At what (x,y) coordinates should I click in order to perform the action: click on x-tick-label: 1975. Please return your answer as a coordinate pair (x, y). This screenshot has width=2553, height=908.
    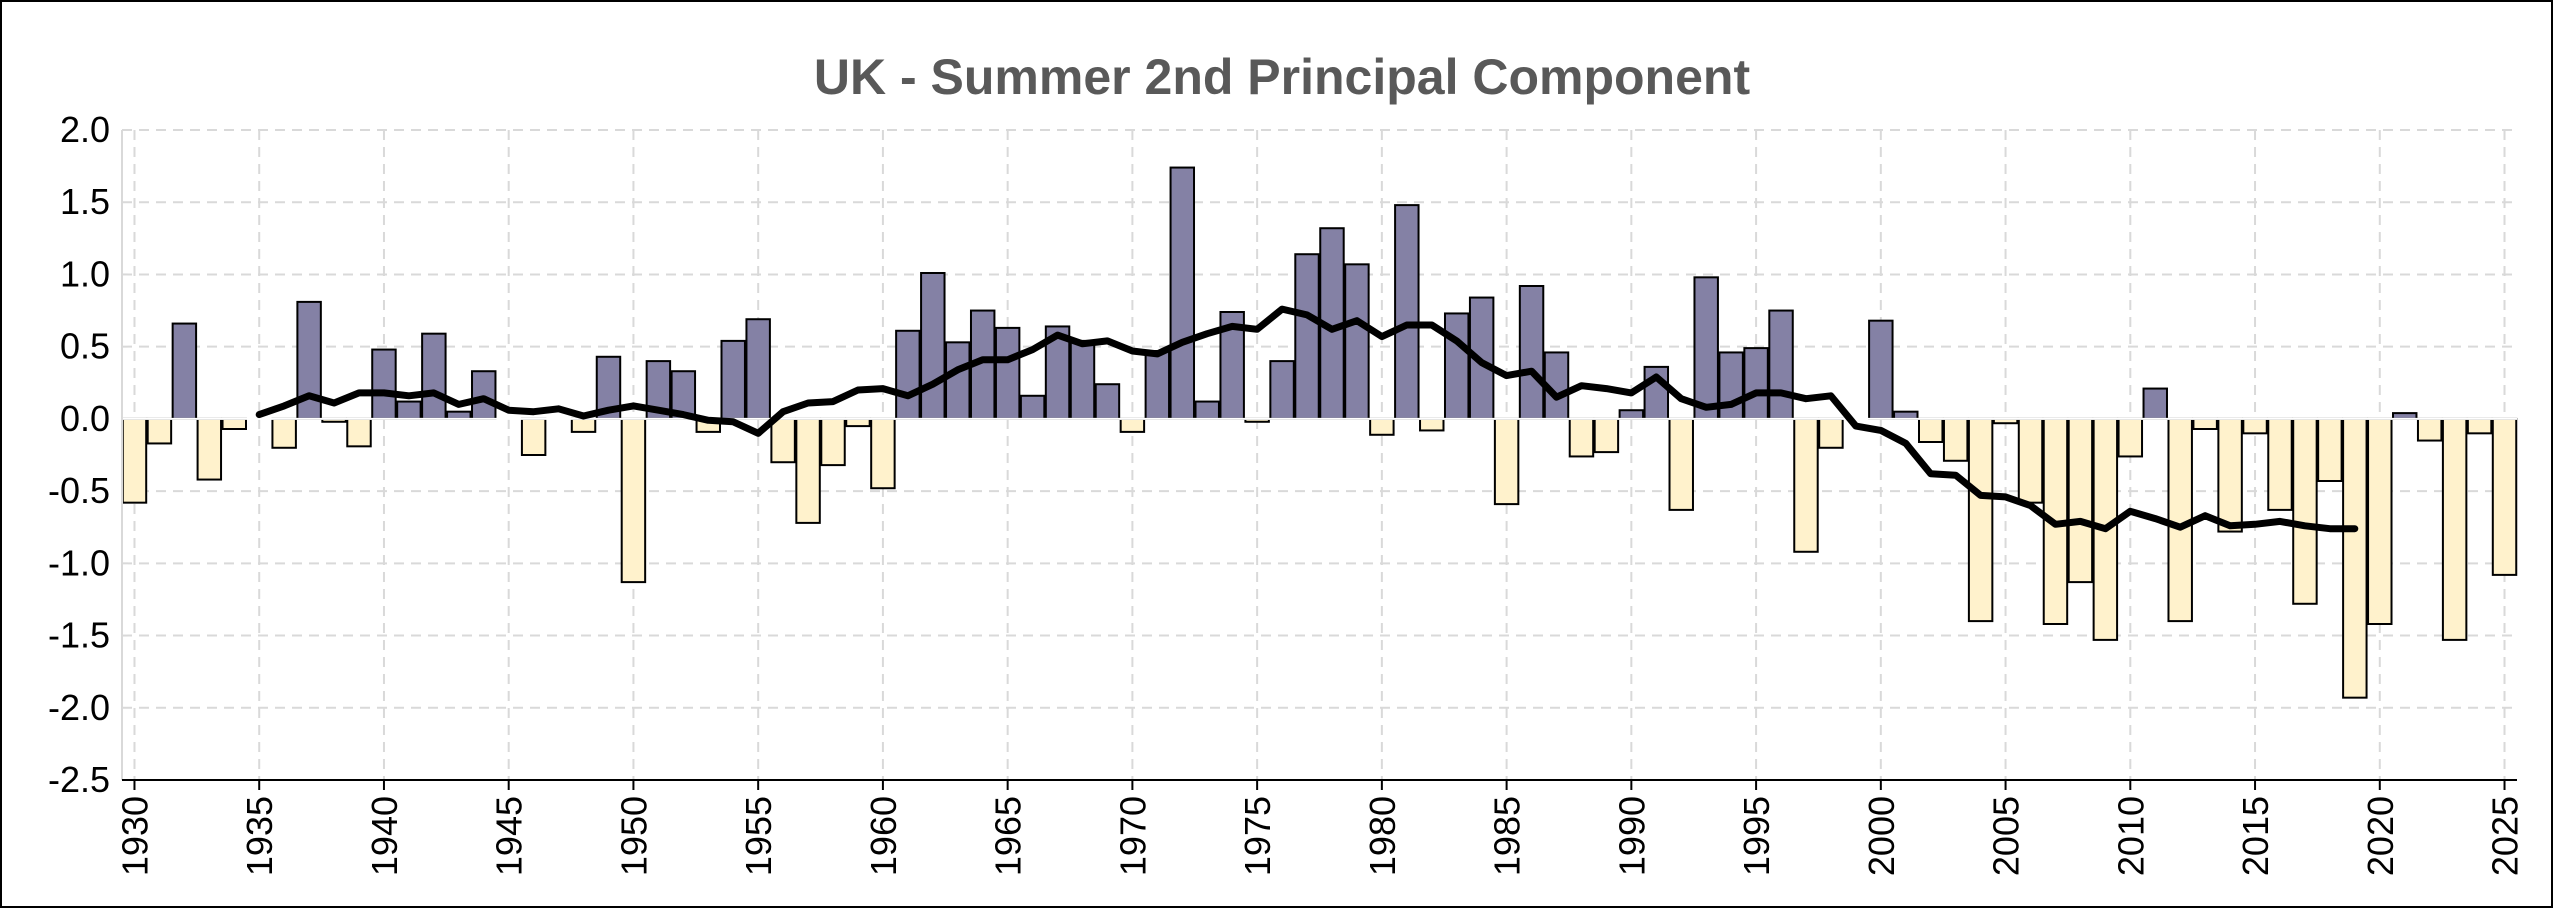
    Looking at the image, I should click on (1257, 836).